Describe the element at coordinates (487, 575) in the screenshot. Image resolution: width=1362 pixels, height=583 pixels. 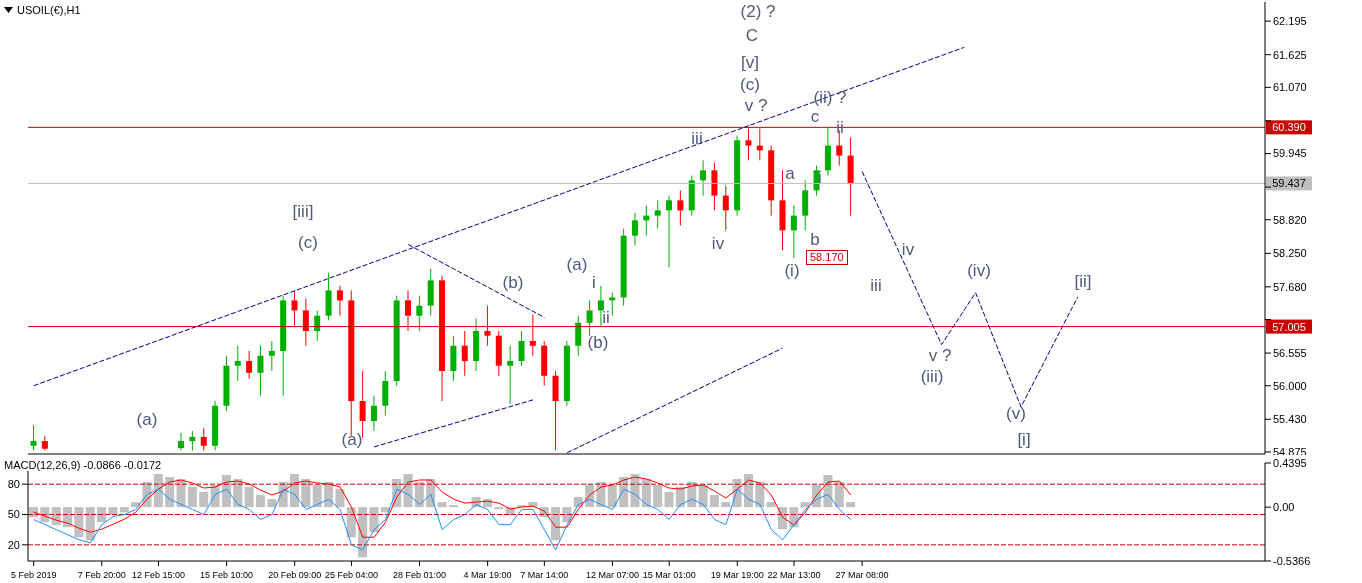
I see `x-tick-label: 4 Mar 19:00` at that location.